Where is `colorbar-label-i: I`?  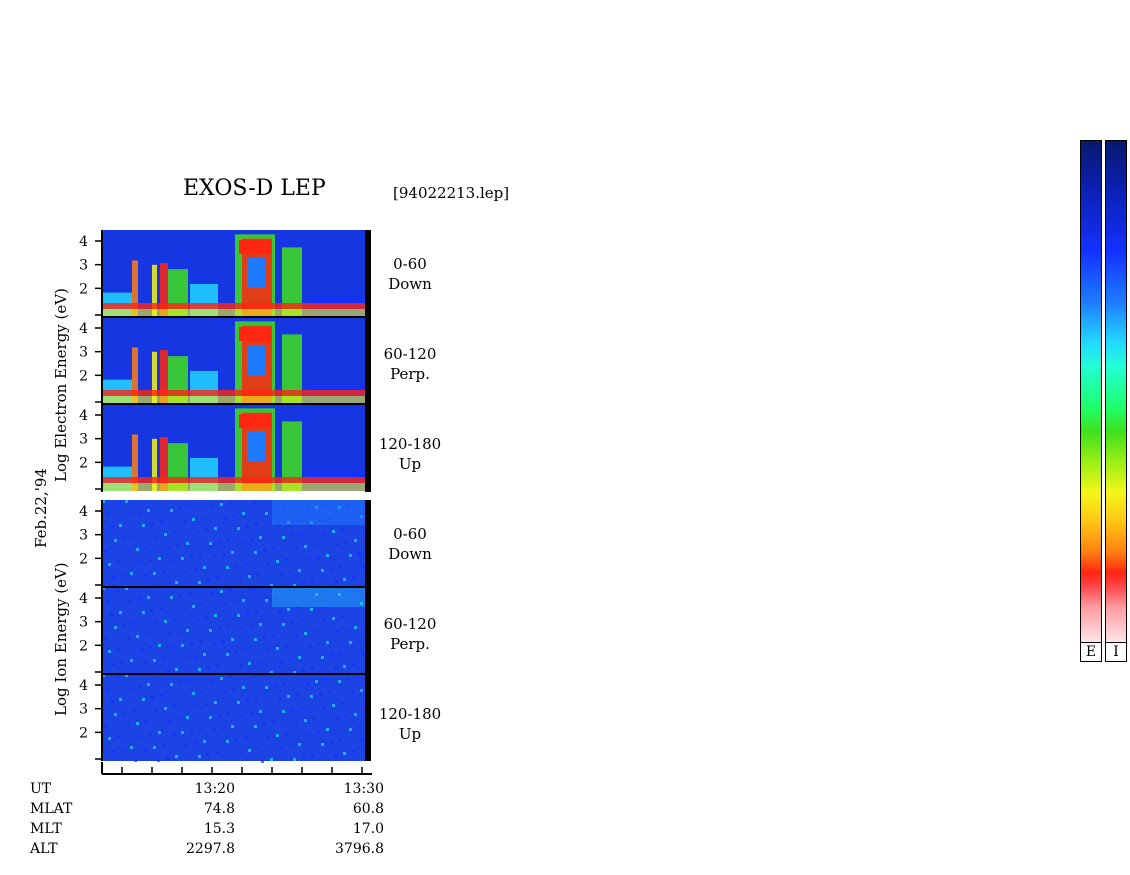 colorbar-label-i: I is located at coordinates (1116, 652).